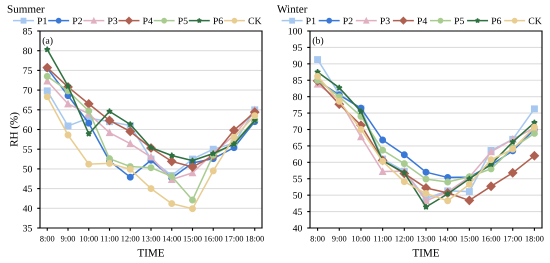 The image size is (550, 263). I want to click on annotation: (b), so click(318, 41).